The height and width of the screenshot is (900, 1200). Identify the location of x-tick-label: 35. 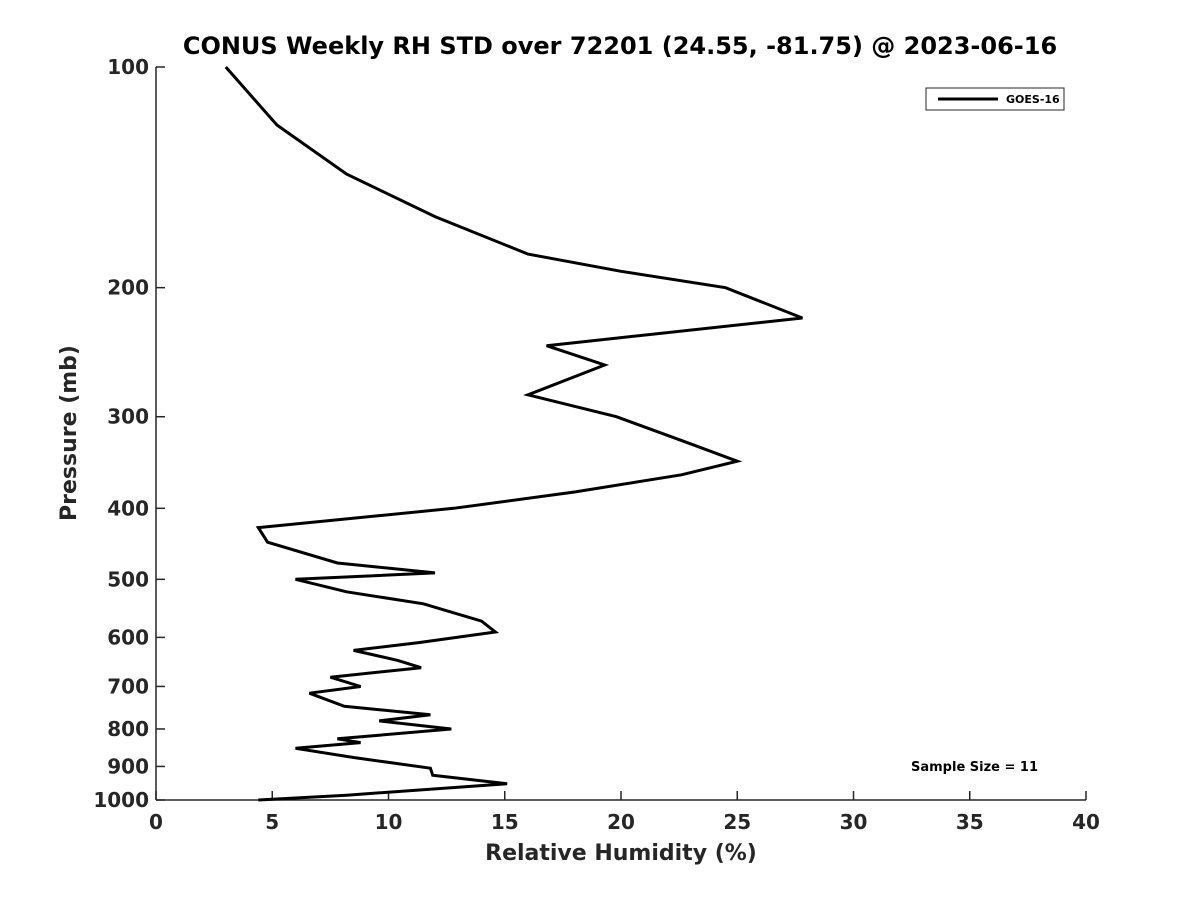
(970, 822).